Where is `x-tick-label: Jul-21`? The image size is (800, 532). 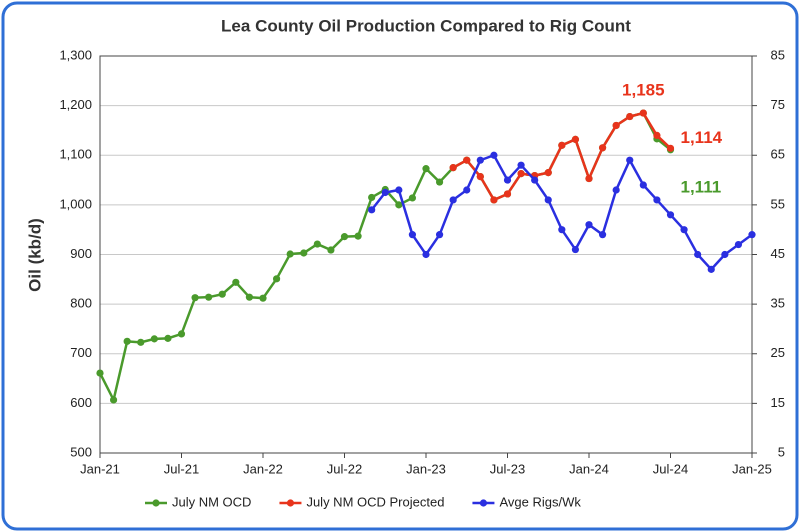
x-tick-label: Jul-21 is located at coordinates (181, 468).